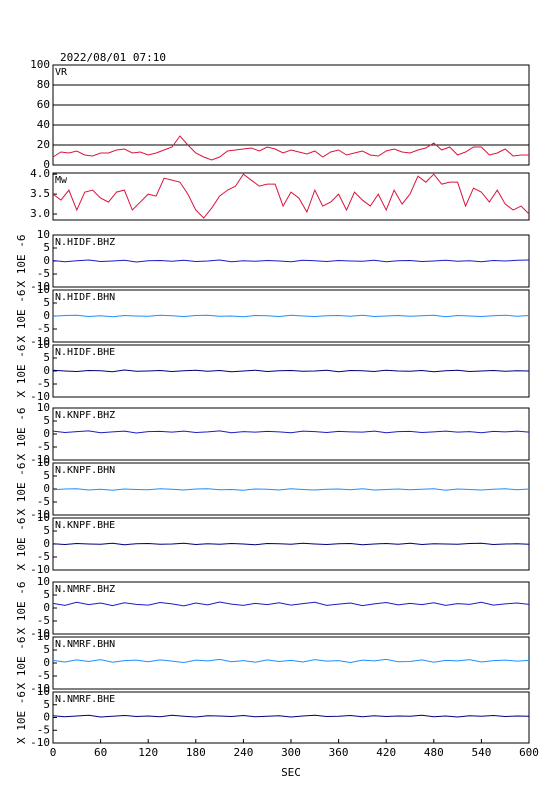  Describe the element at coordinates (40, 213) in the screenshot. I see `y-tick-label: 3.0` at that location.